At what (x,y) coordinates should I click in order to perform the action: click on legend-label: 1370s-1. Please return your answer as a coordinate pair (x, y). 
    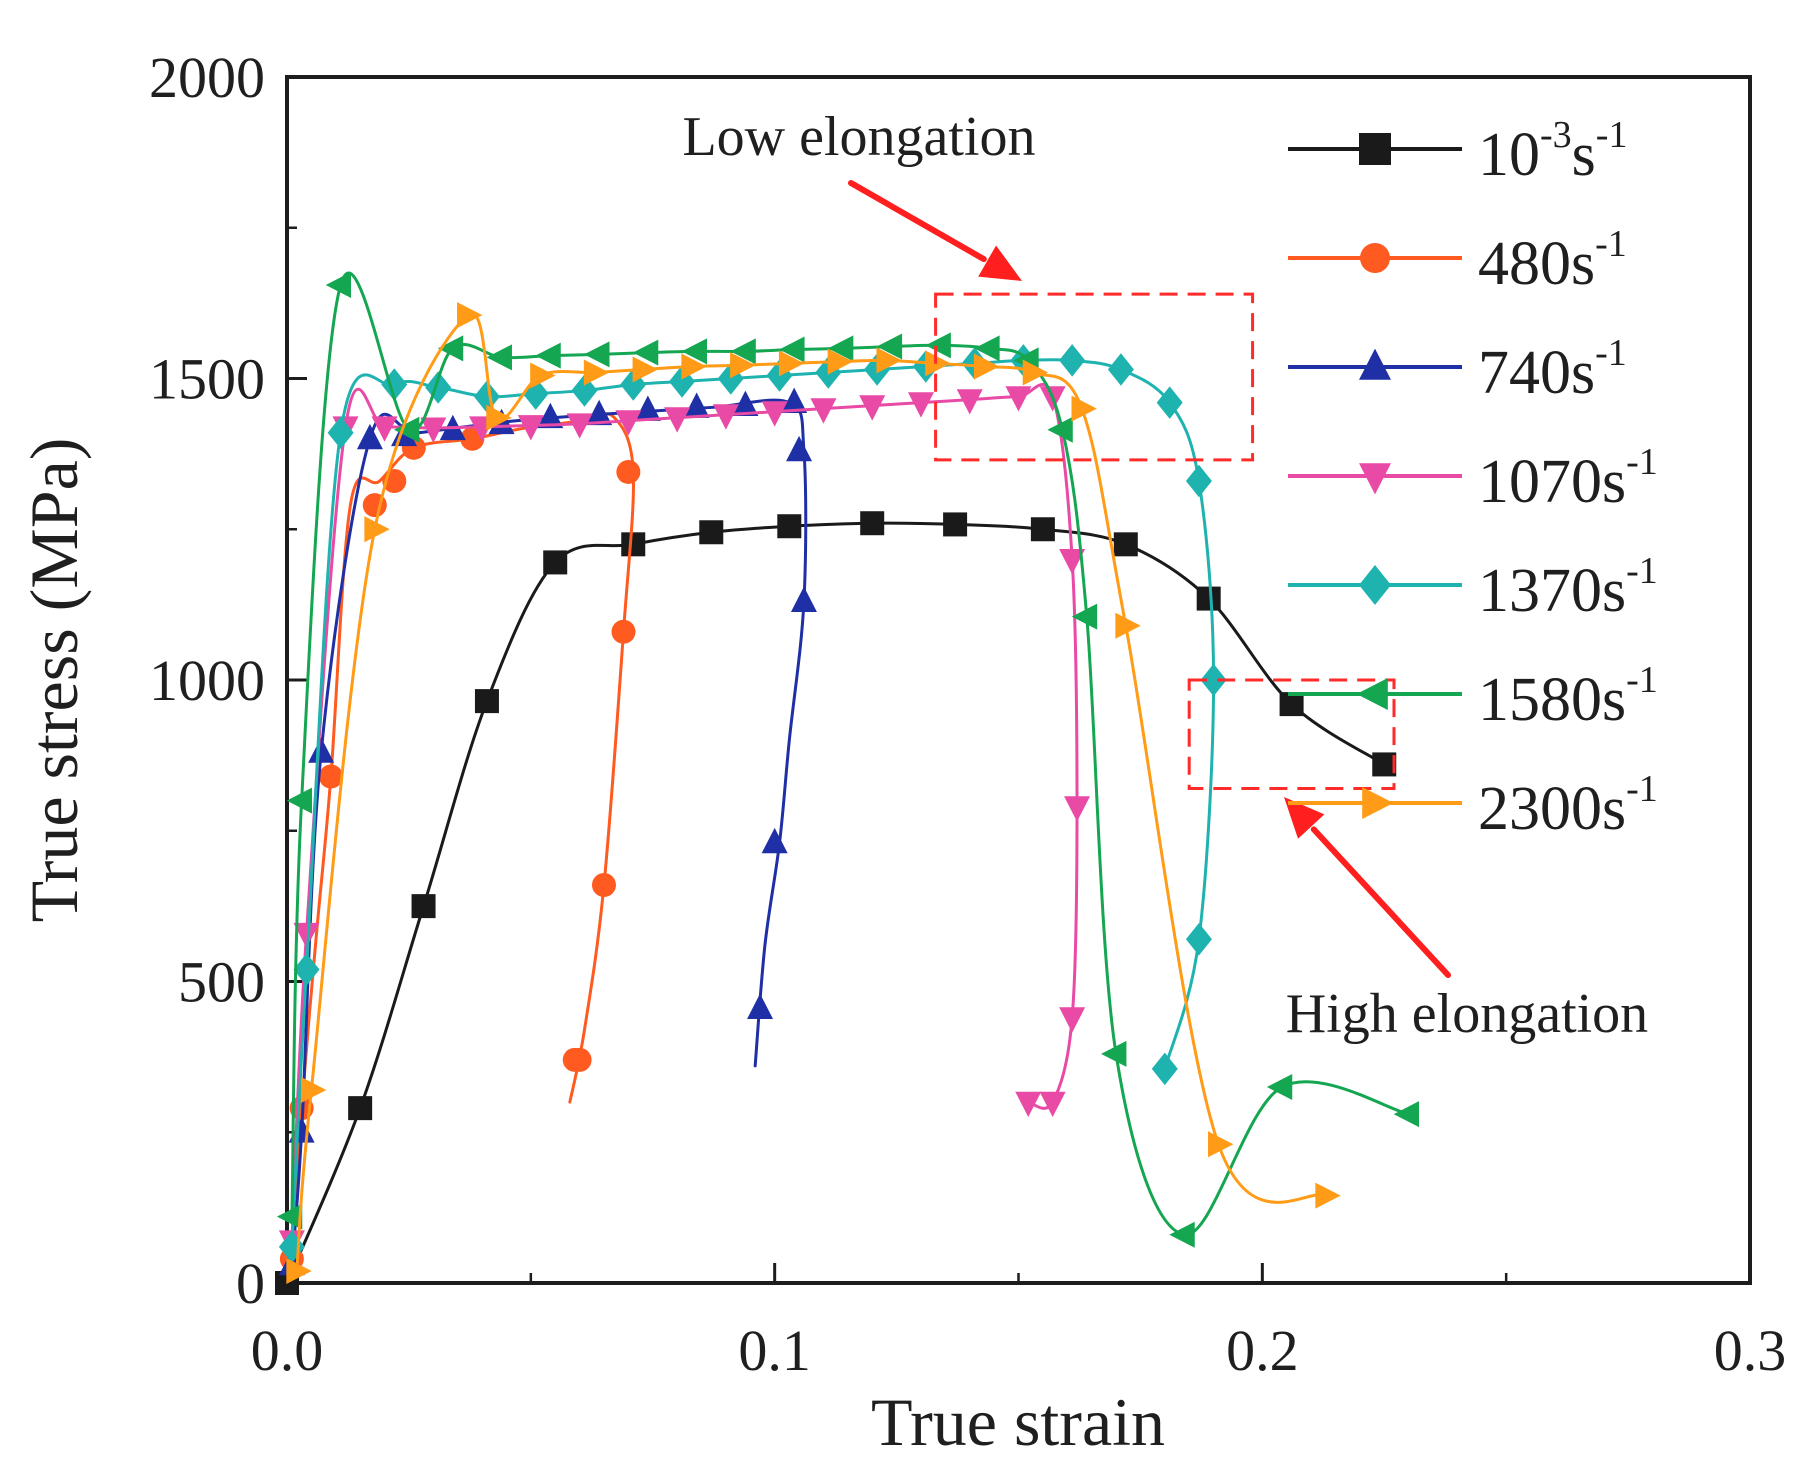
    Looking at the image, I should click on (1568, 587).